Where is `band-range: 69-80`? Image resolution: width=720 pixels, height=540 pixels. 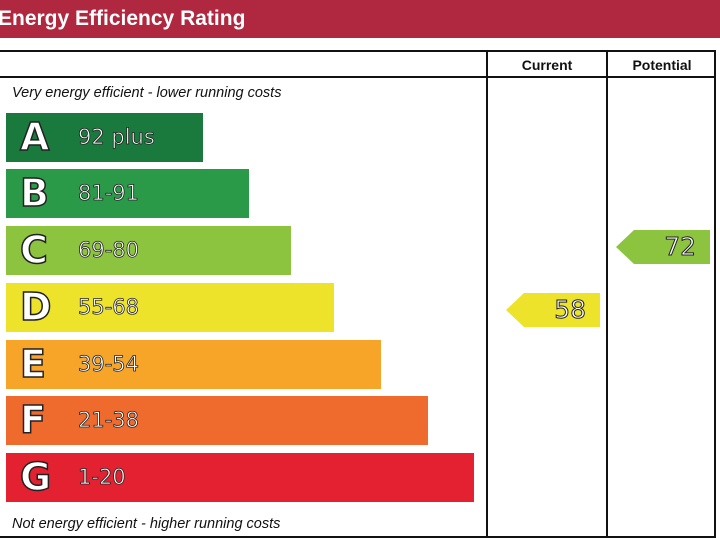 band-range: 69-80 is located at coordinates (109, 250).